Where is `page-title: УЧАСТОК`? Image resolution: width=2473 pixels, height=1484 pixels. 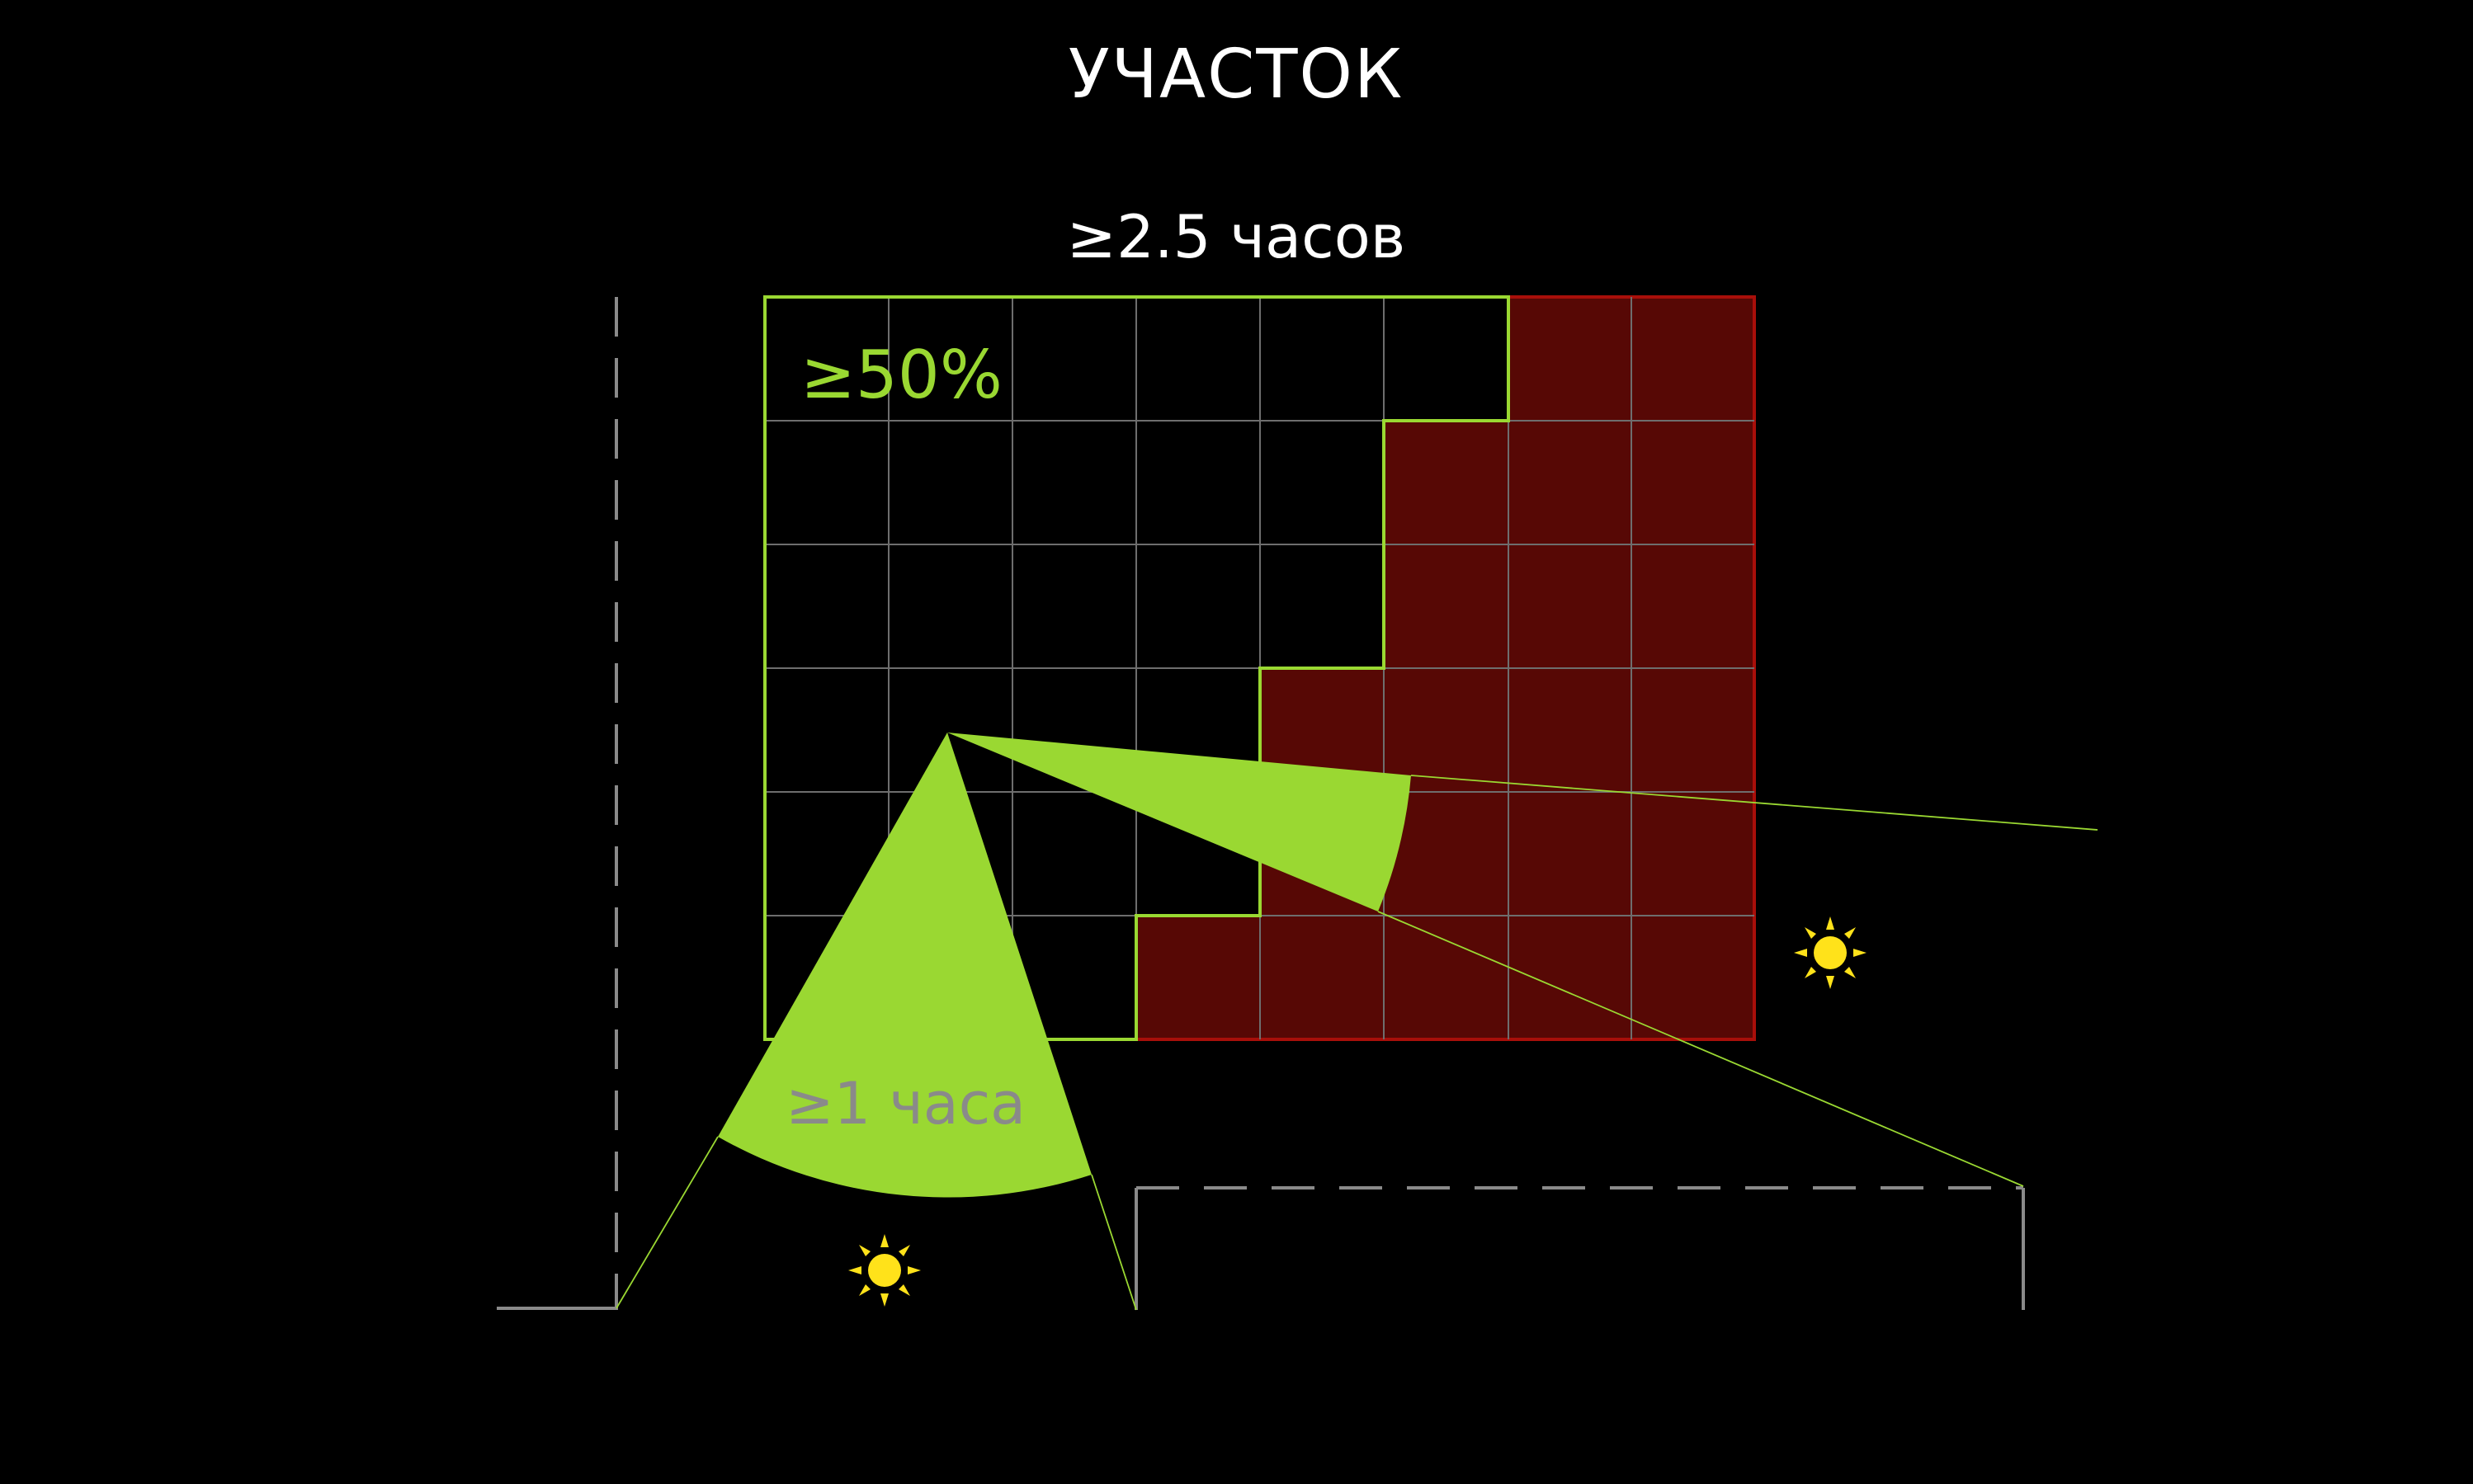 page-title: УЧАСТОК is located at coordinates (1236, 74).